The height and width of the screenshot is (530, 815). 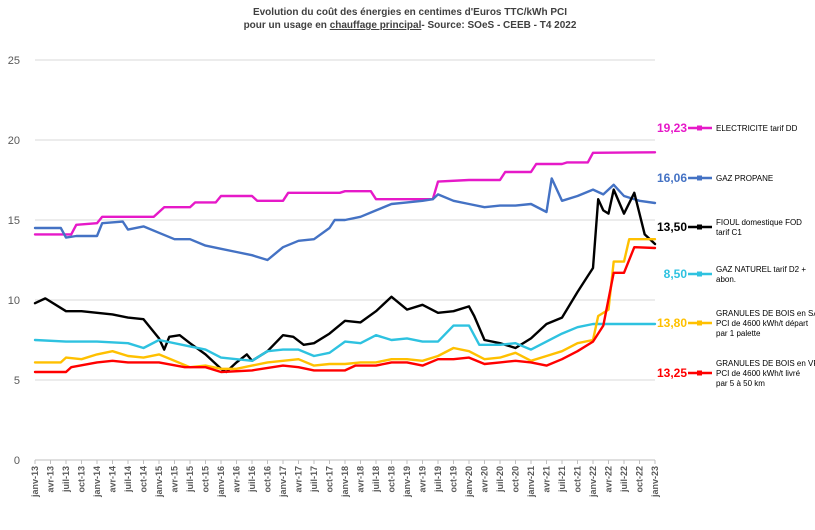 I want to click on legend-label-line: par 5 à 50 km, so click(x=740, y=383).